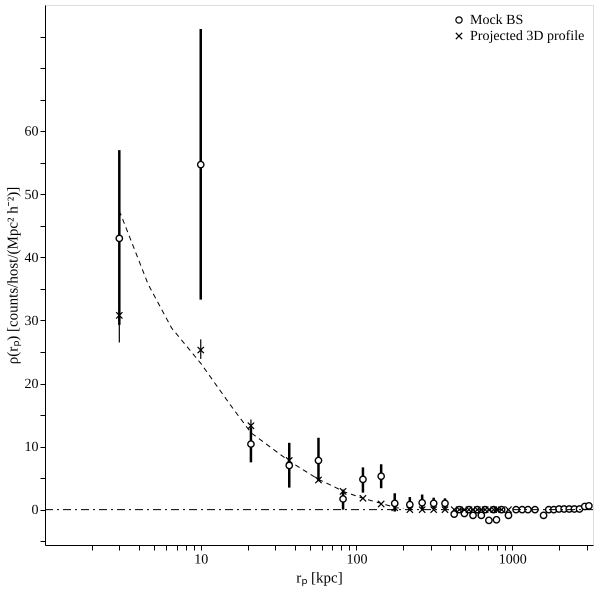  What do you see at coordinates (31, 384) in the screenshot?
I see `y-tick-label: 20` at bounding box center [31, 384].